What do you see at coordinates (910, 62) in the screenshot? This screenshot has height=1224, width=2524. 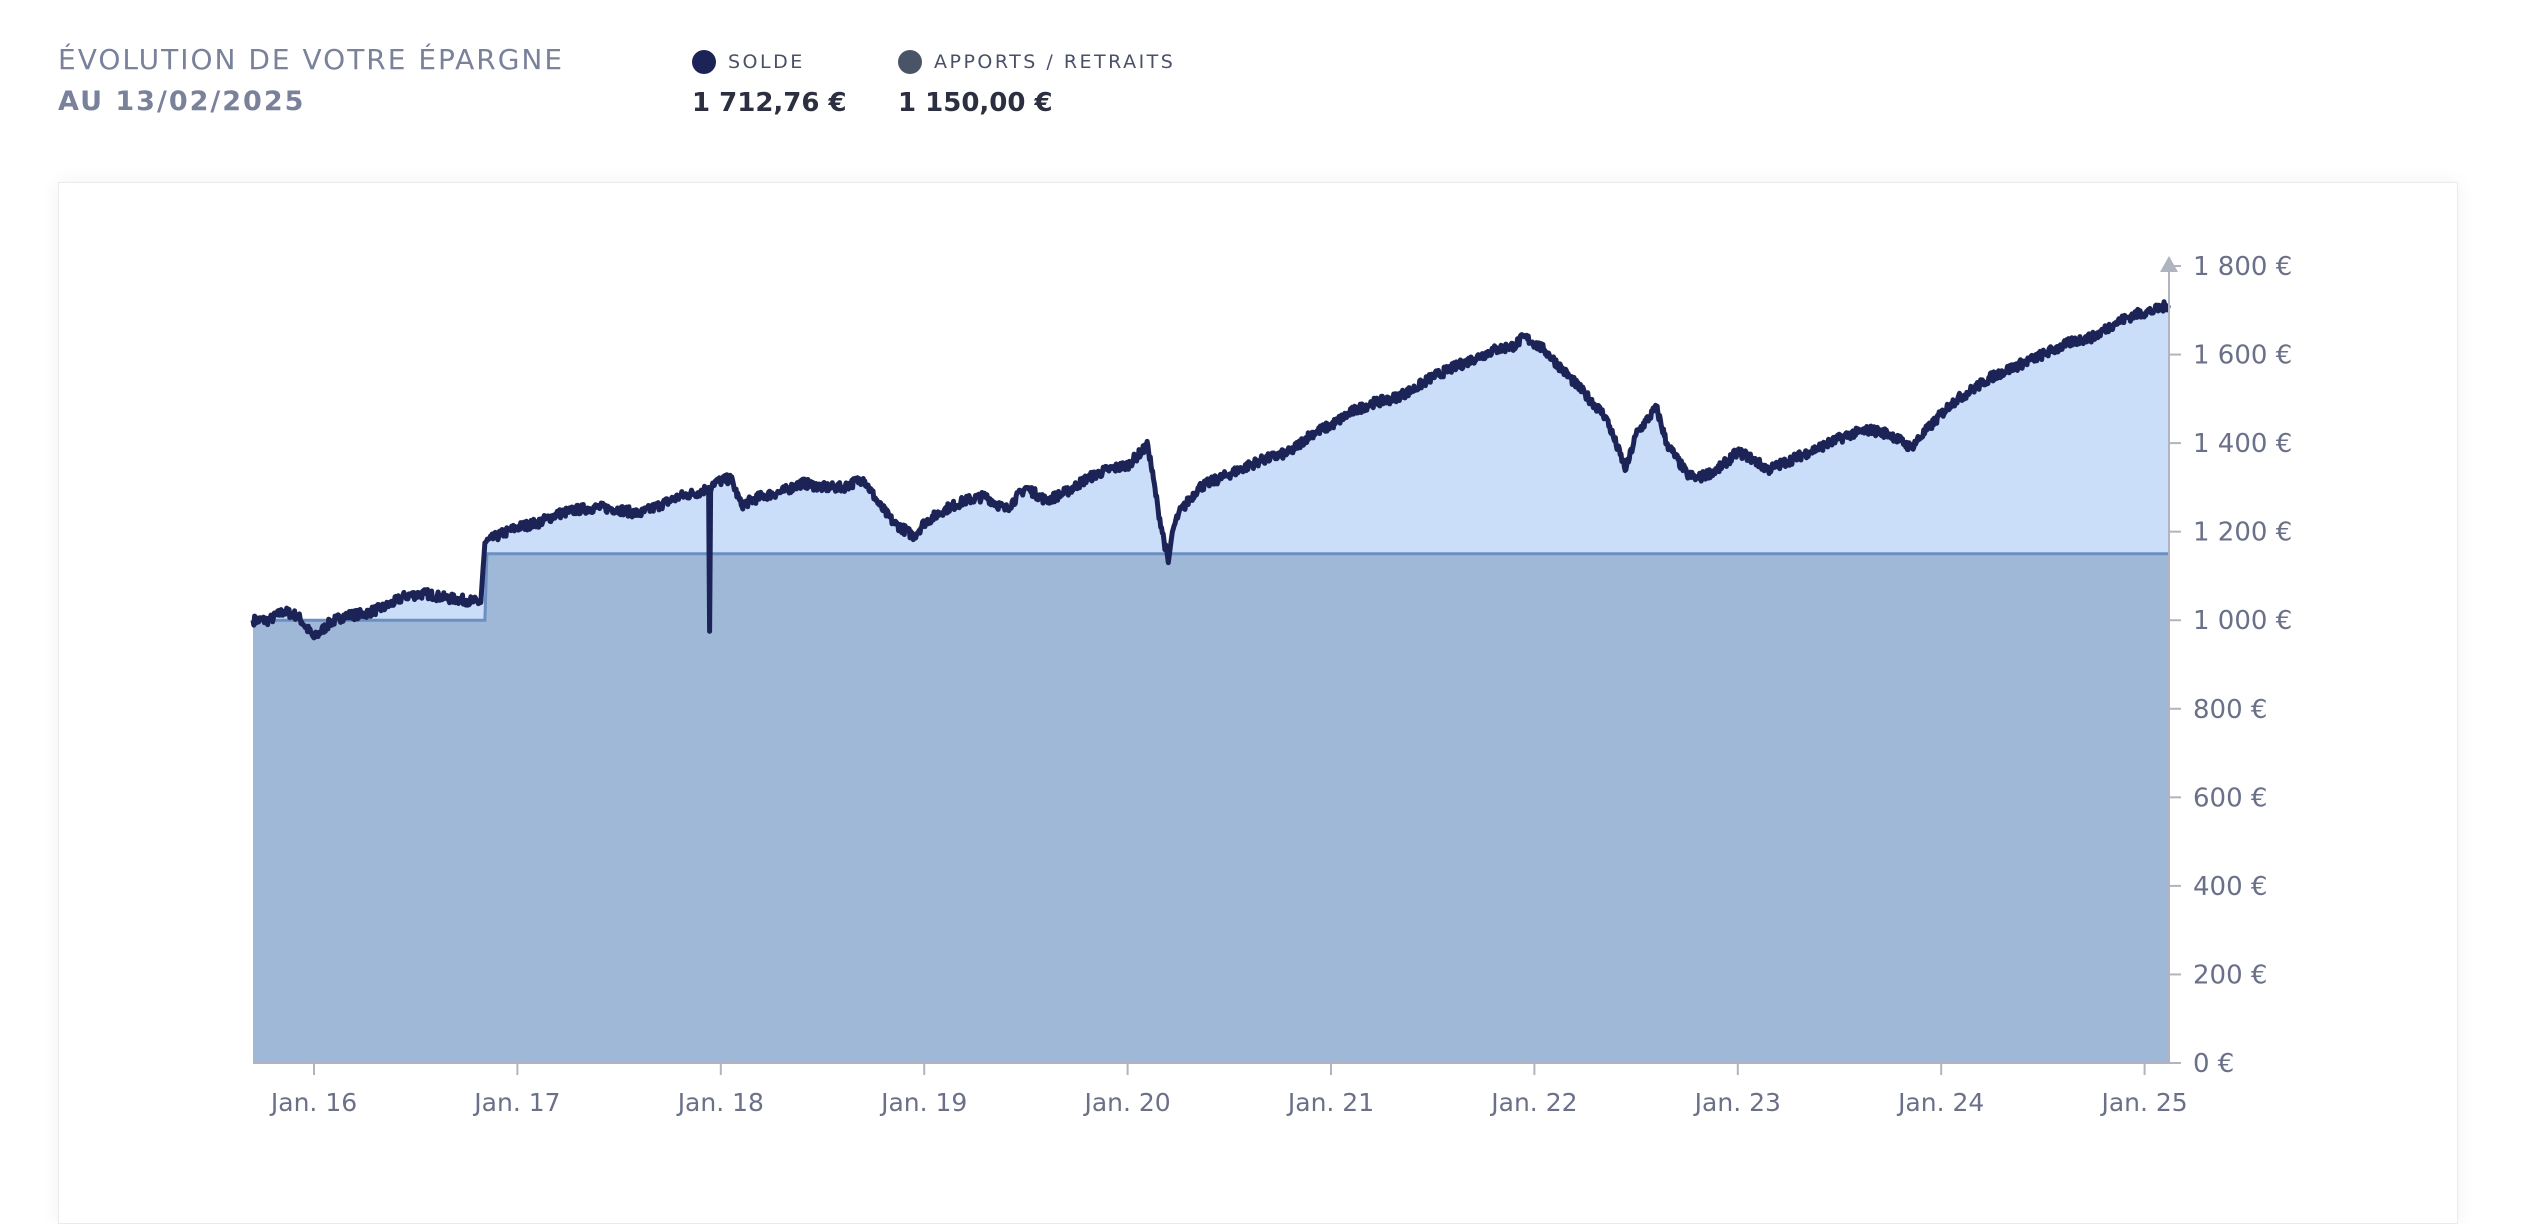 I see `apports-dot-icon` at bounding box center [910, 62].